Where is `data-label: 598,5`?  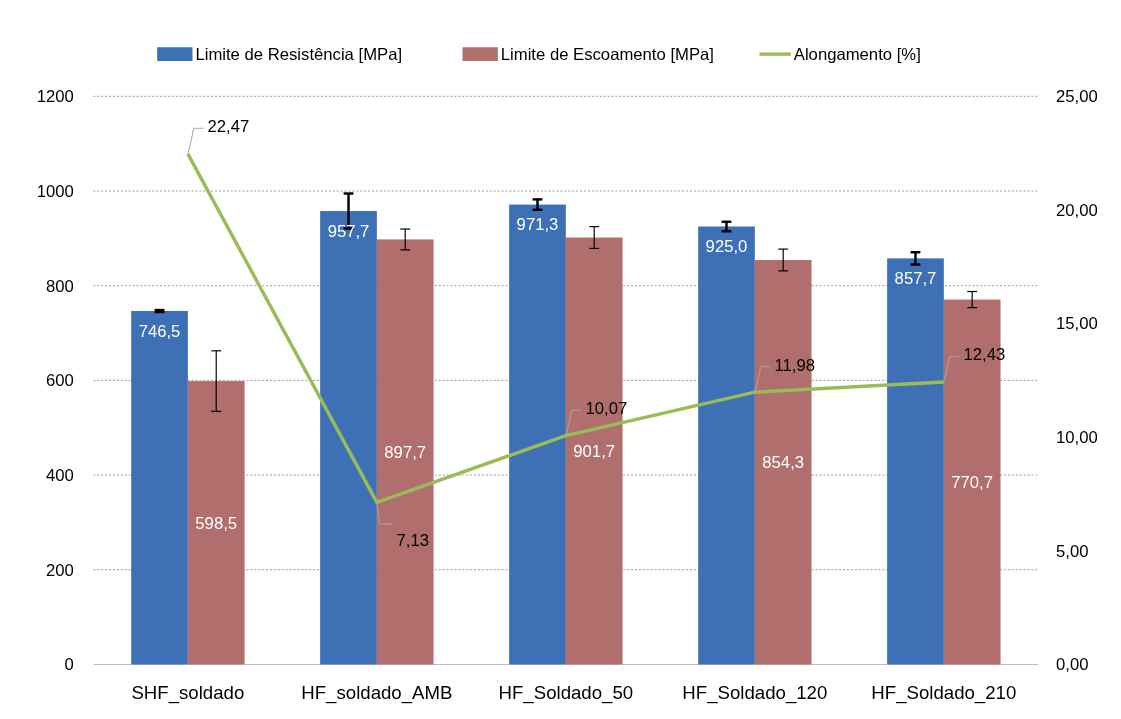 data-label: 598,5 is located at coordinates (216, 523).